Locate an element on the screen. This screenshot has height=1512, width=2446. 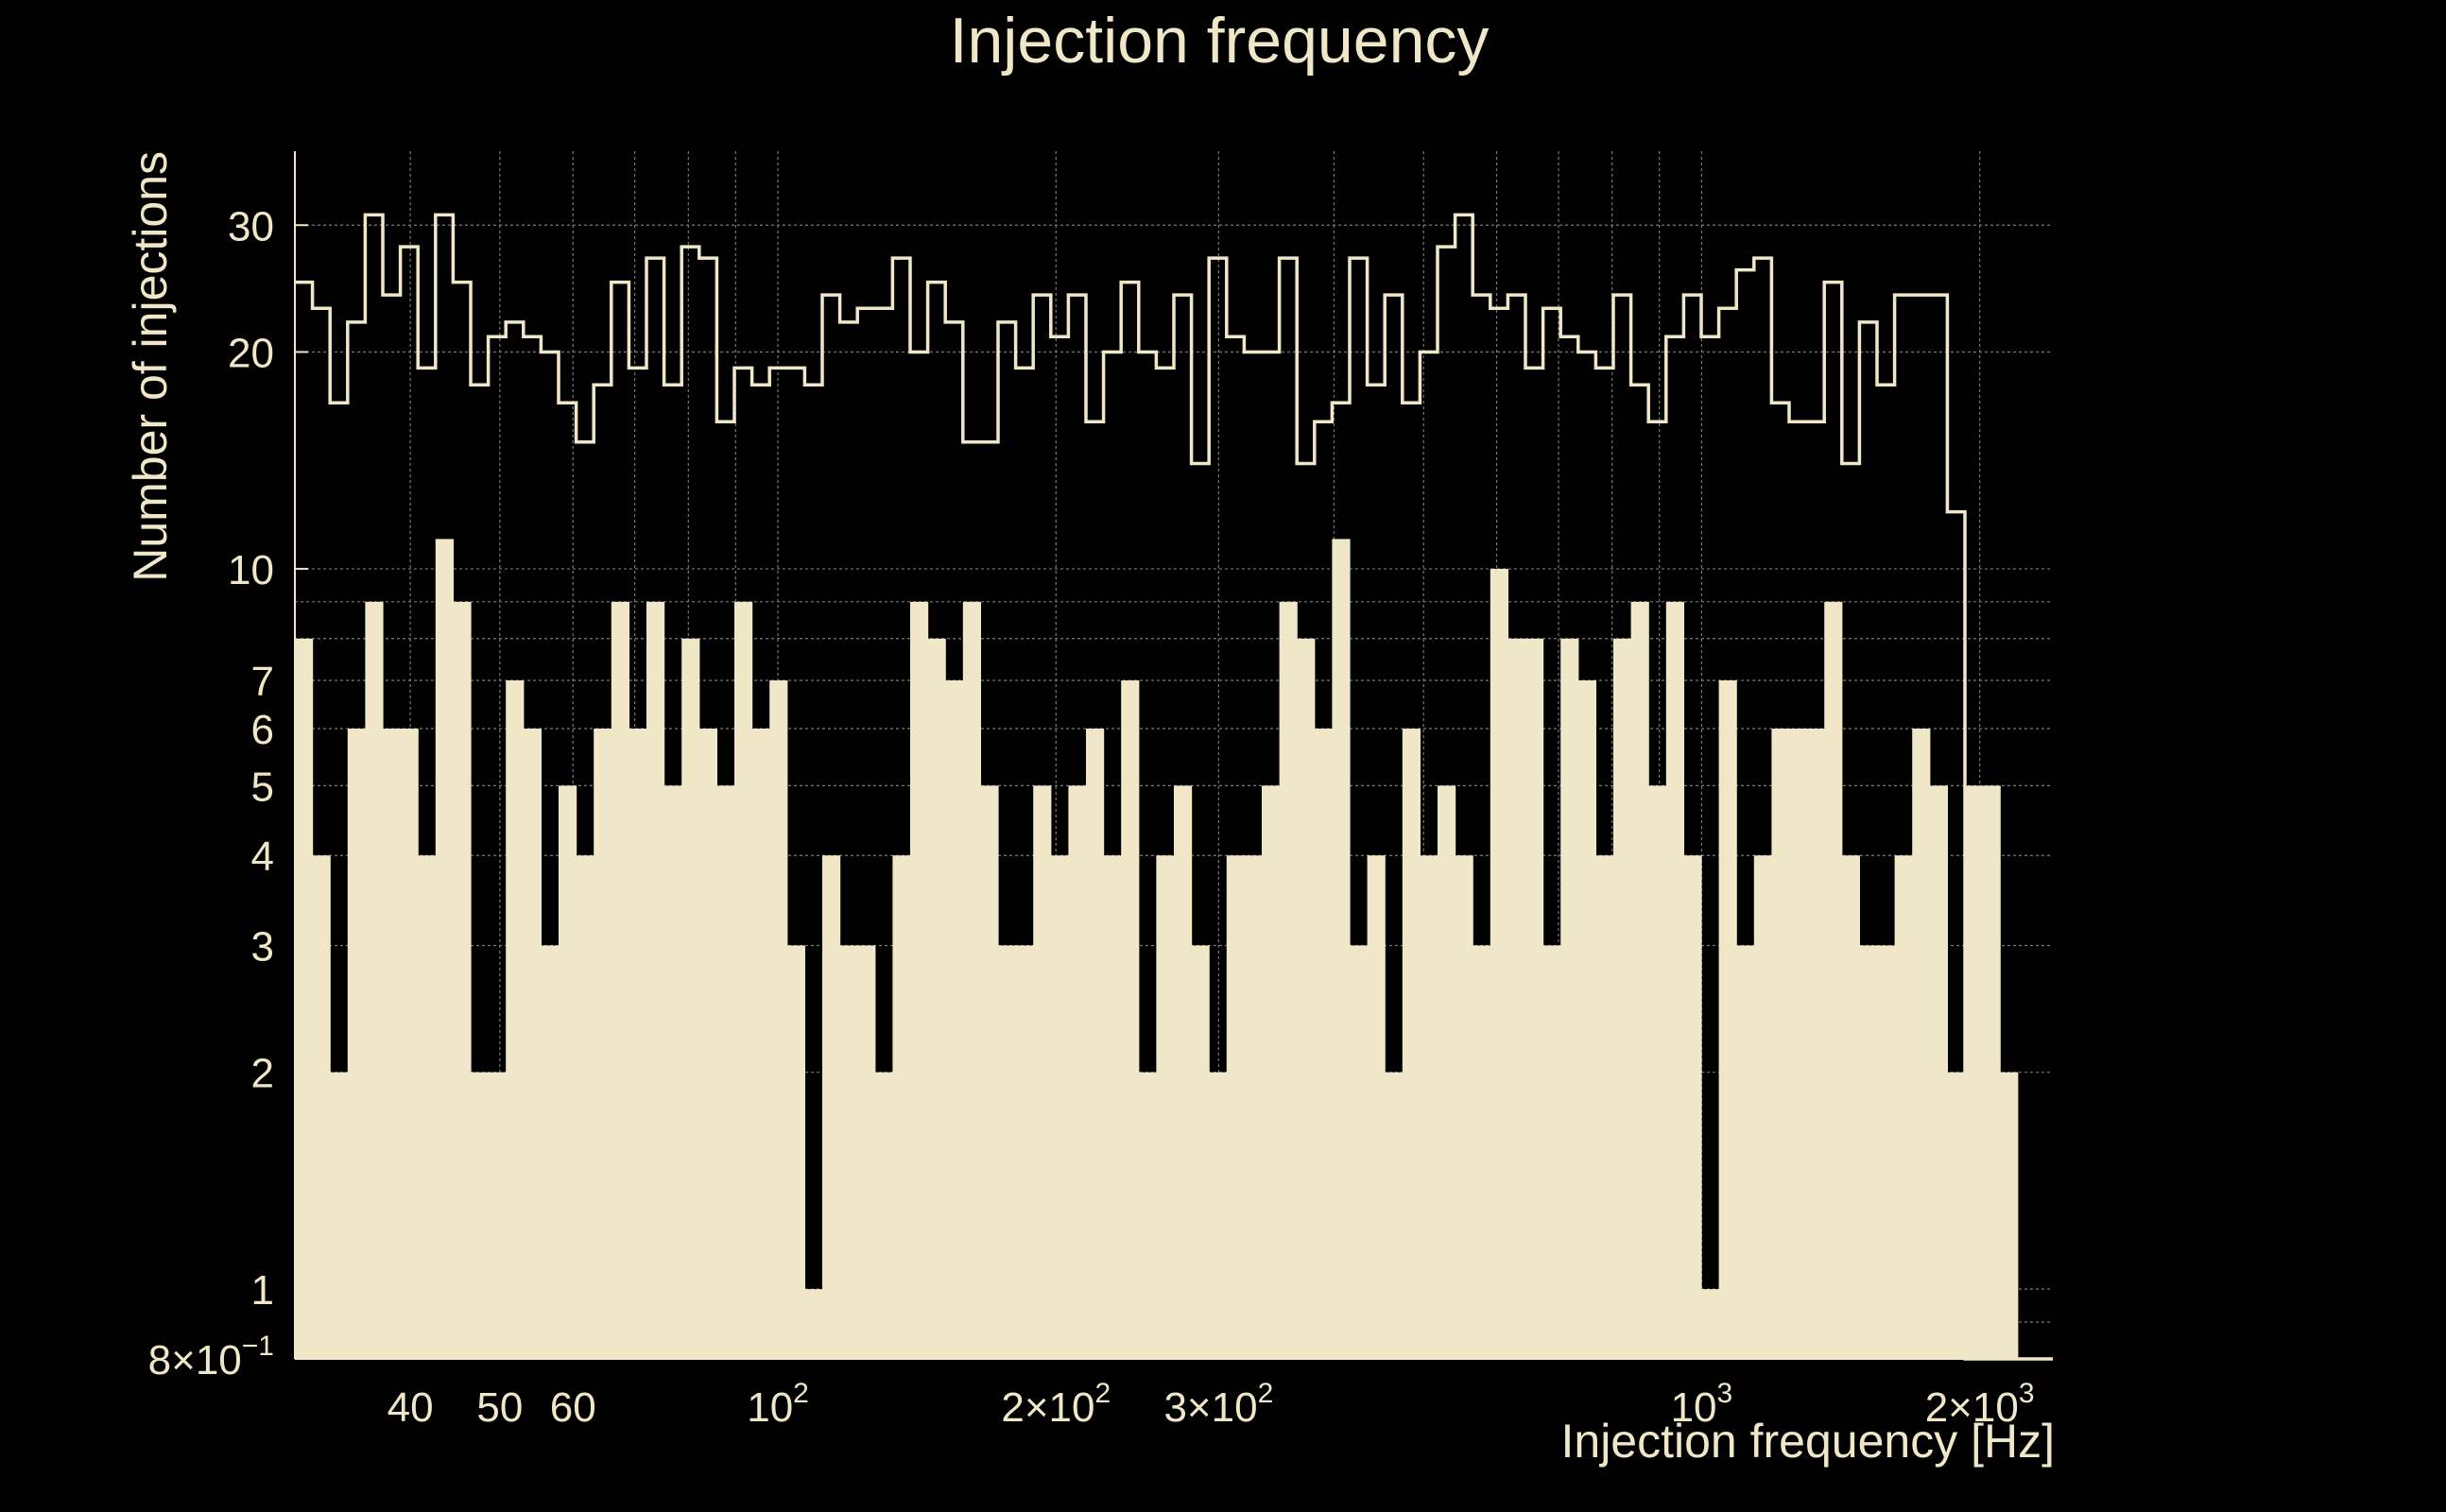
x-axis-label: Injection frequency [Hz] is located at coordinates (1808, 1441).